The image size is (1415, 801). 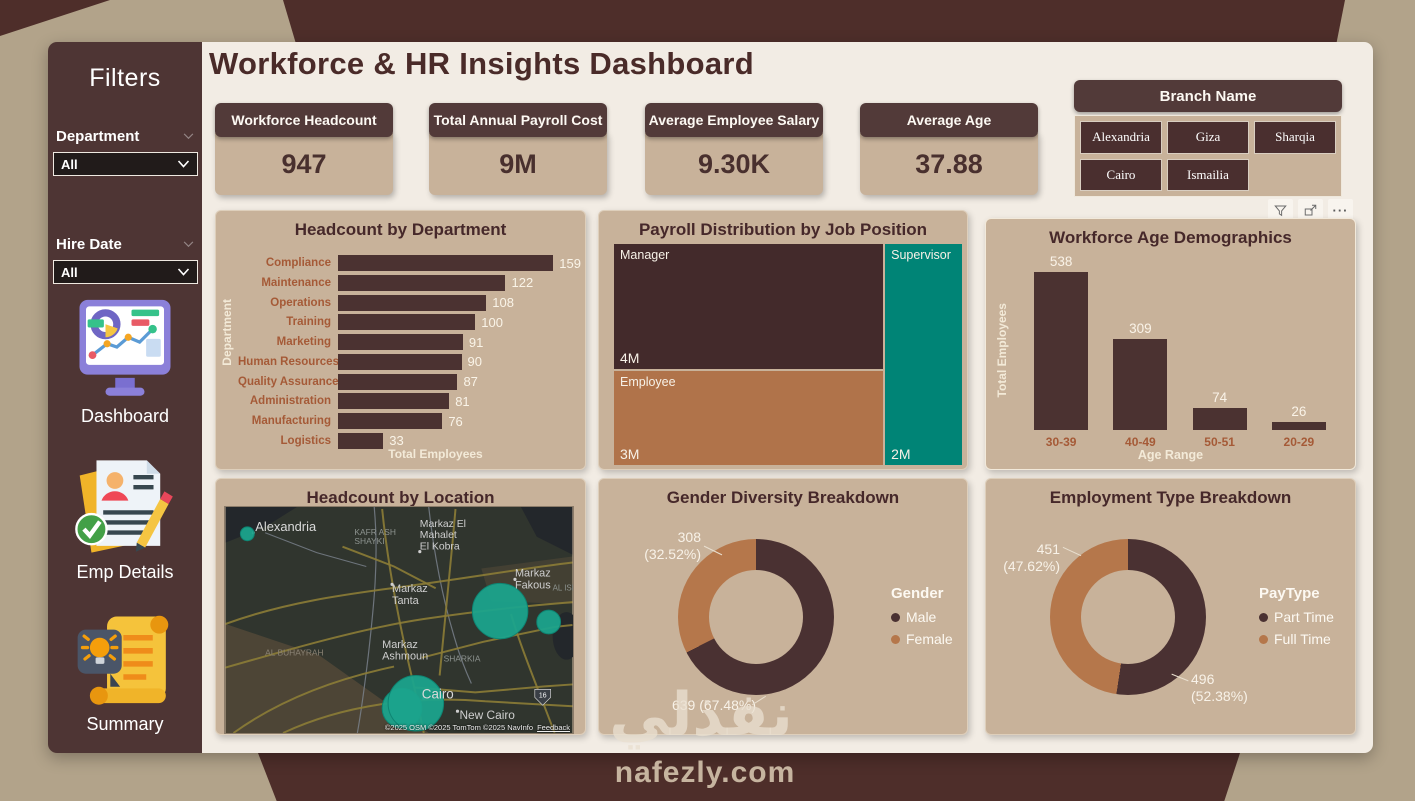 What do you see at coordinates (125, 136) in the screenshot?
I see `department-filter-label: Department` at bounding box center [125, 136].